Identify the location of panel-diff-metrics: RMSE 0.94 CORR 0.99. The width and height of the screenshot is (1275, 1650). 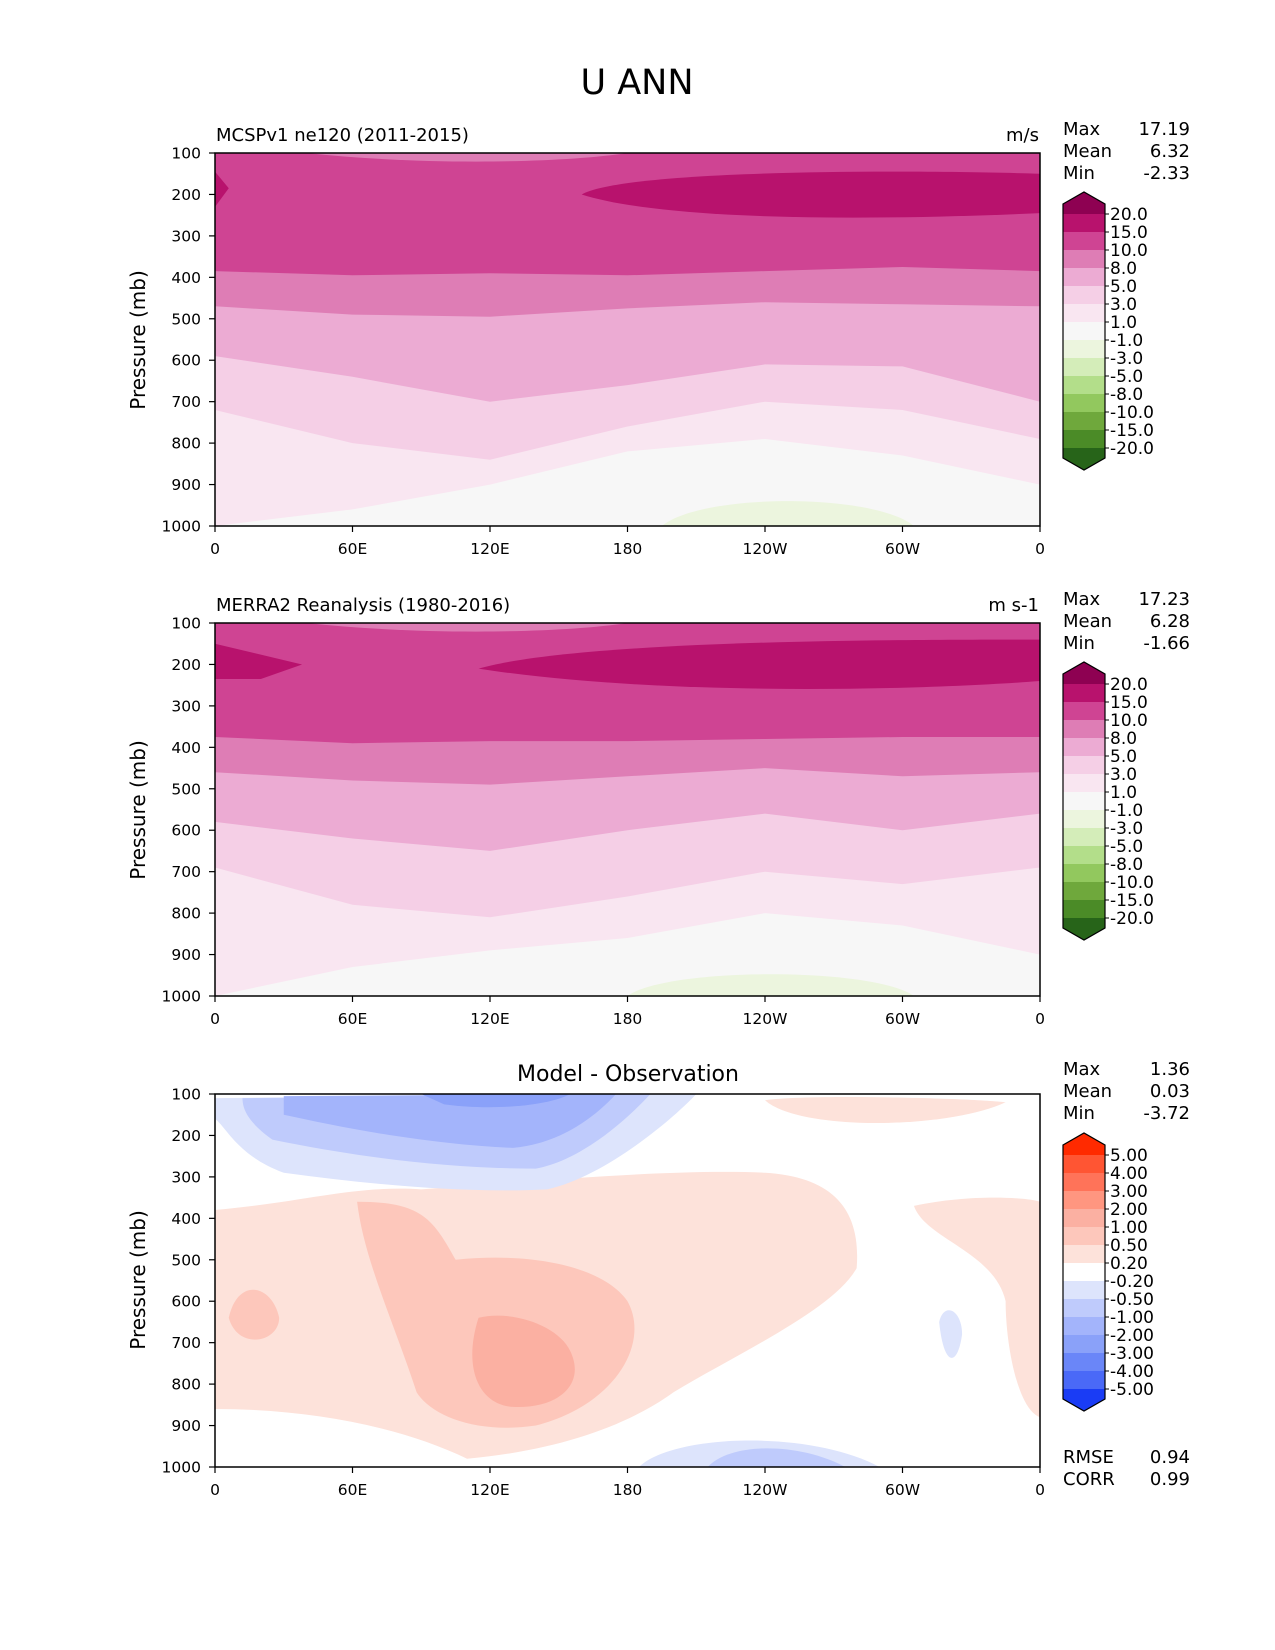
(1126, 1468).